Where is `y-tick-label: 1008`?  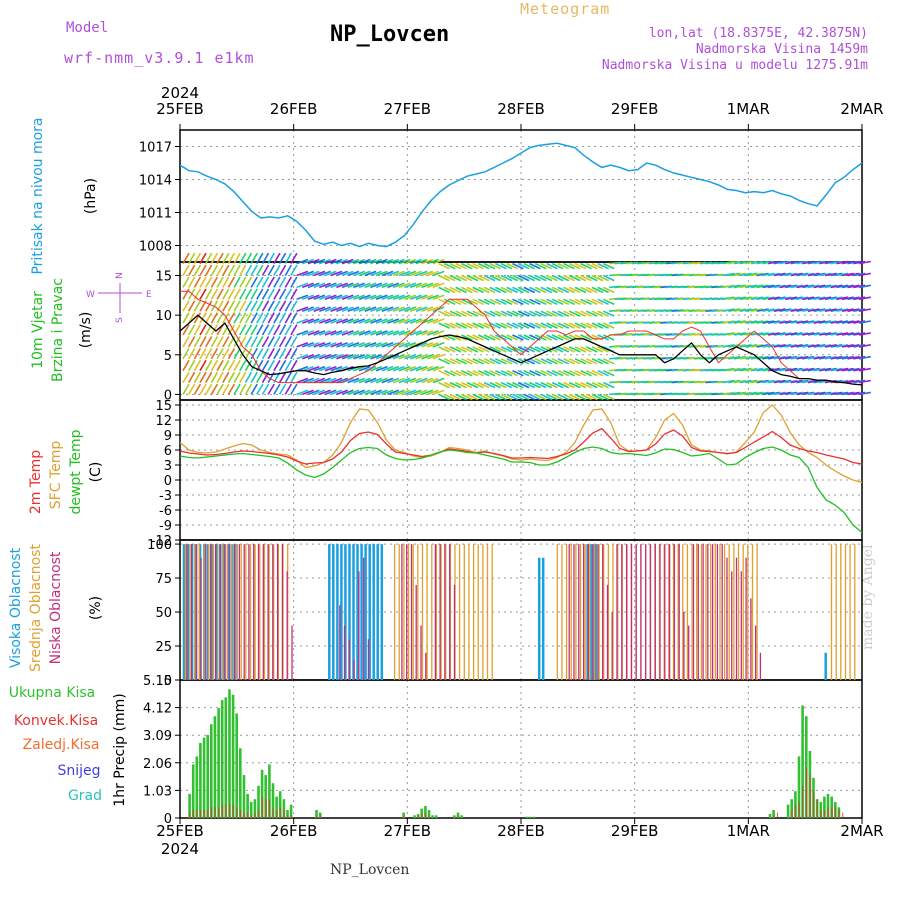
y-tick-label: 1008 is located at coordinates (155, 247).